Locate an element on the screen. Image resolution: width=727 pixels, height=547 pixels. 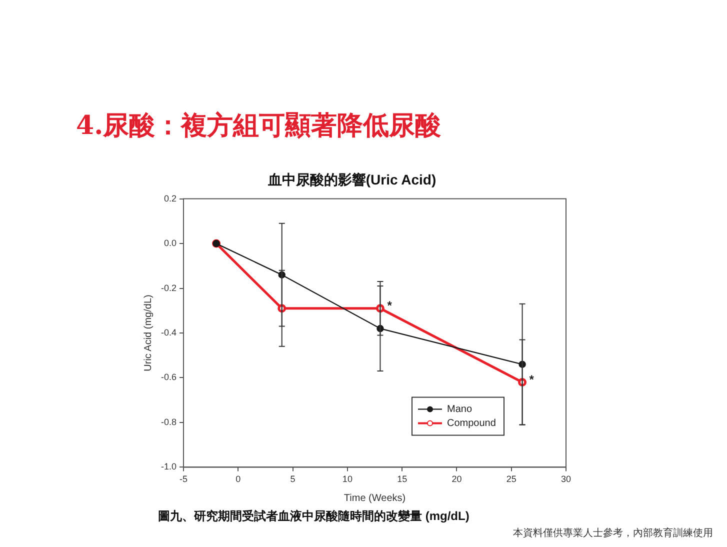
x-tick-label: 30 is located at coordinates (566, 479).